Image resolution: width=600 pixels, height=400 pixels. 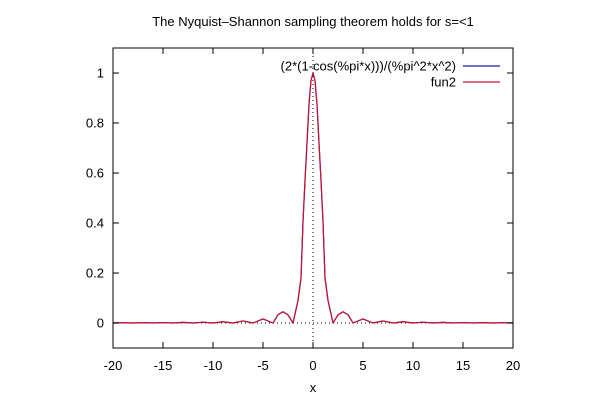 I want to click on y-tick-label: 1, so click(x=100, y=73).